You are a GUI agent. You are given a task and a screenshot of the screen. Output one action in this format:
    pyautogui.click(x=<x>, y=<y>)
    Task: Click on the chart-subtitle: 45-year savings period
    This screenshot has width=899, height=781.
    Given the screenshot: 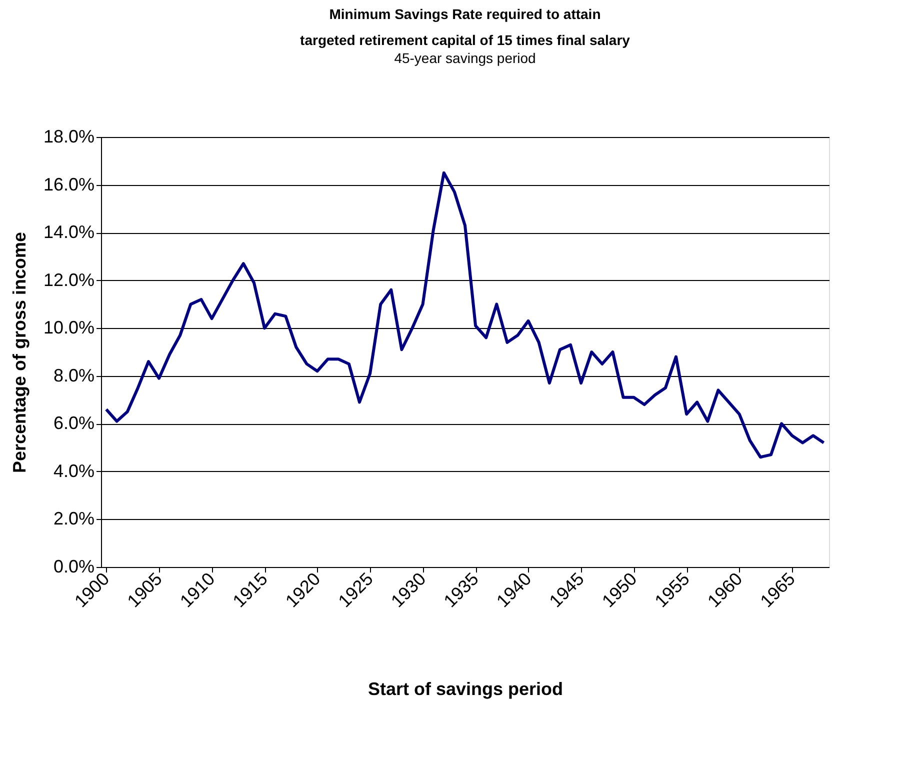 What is the action you would take?
    pyautogui.click(x=465, y=58)
    